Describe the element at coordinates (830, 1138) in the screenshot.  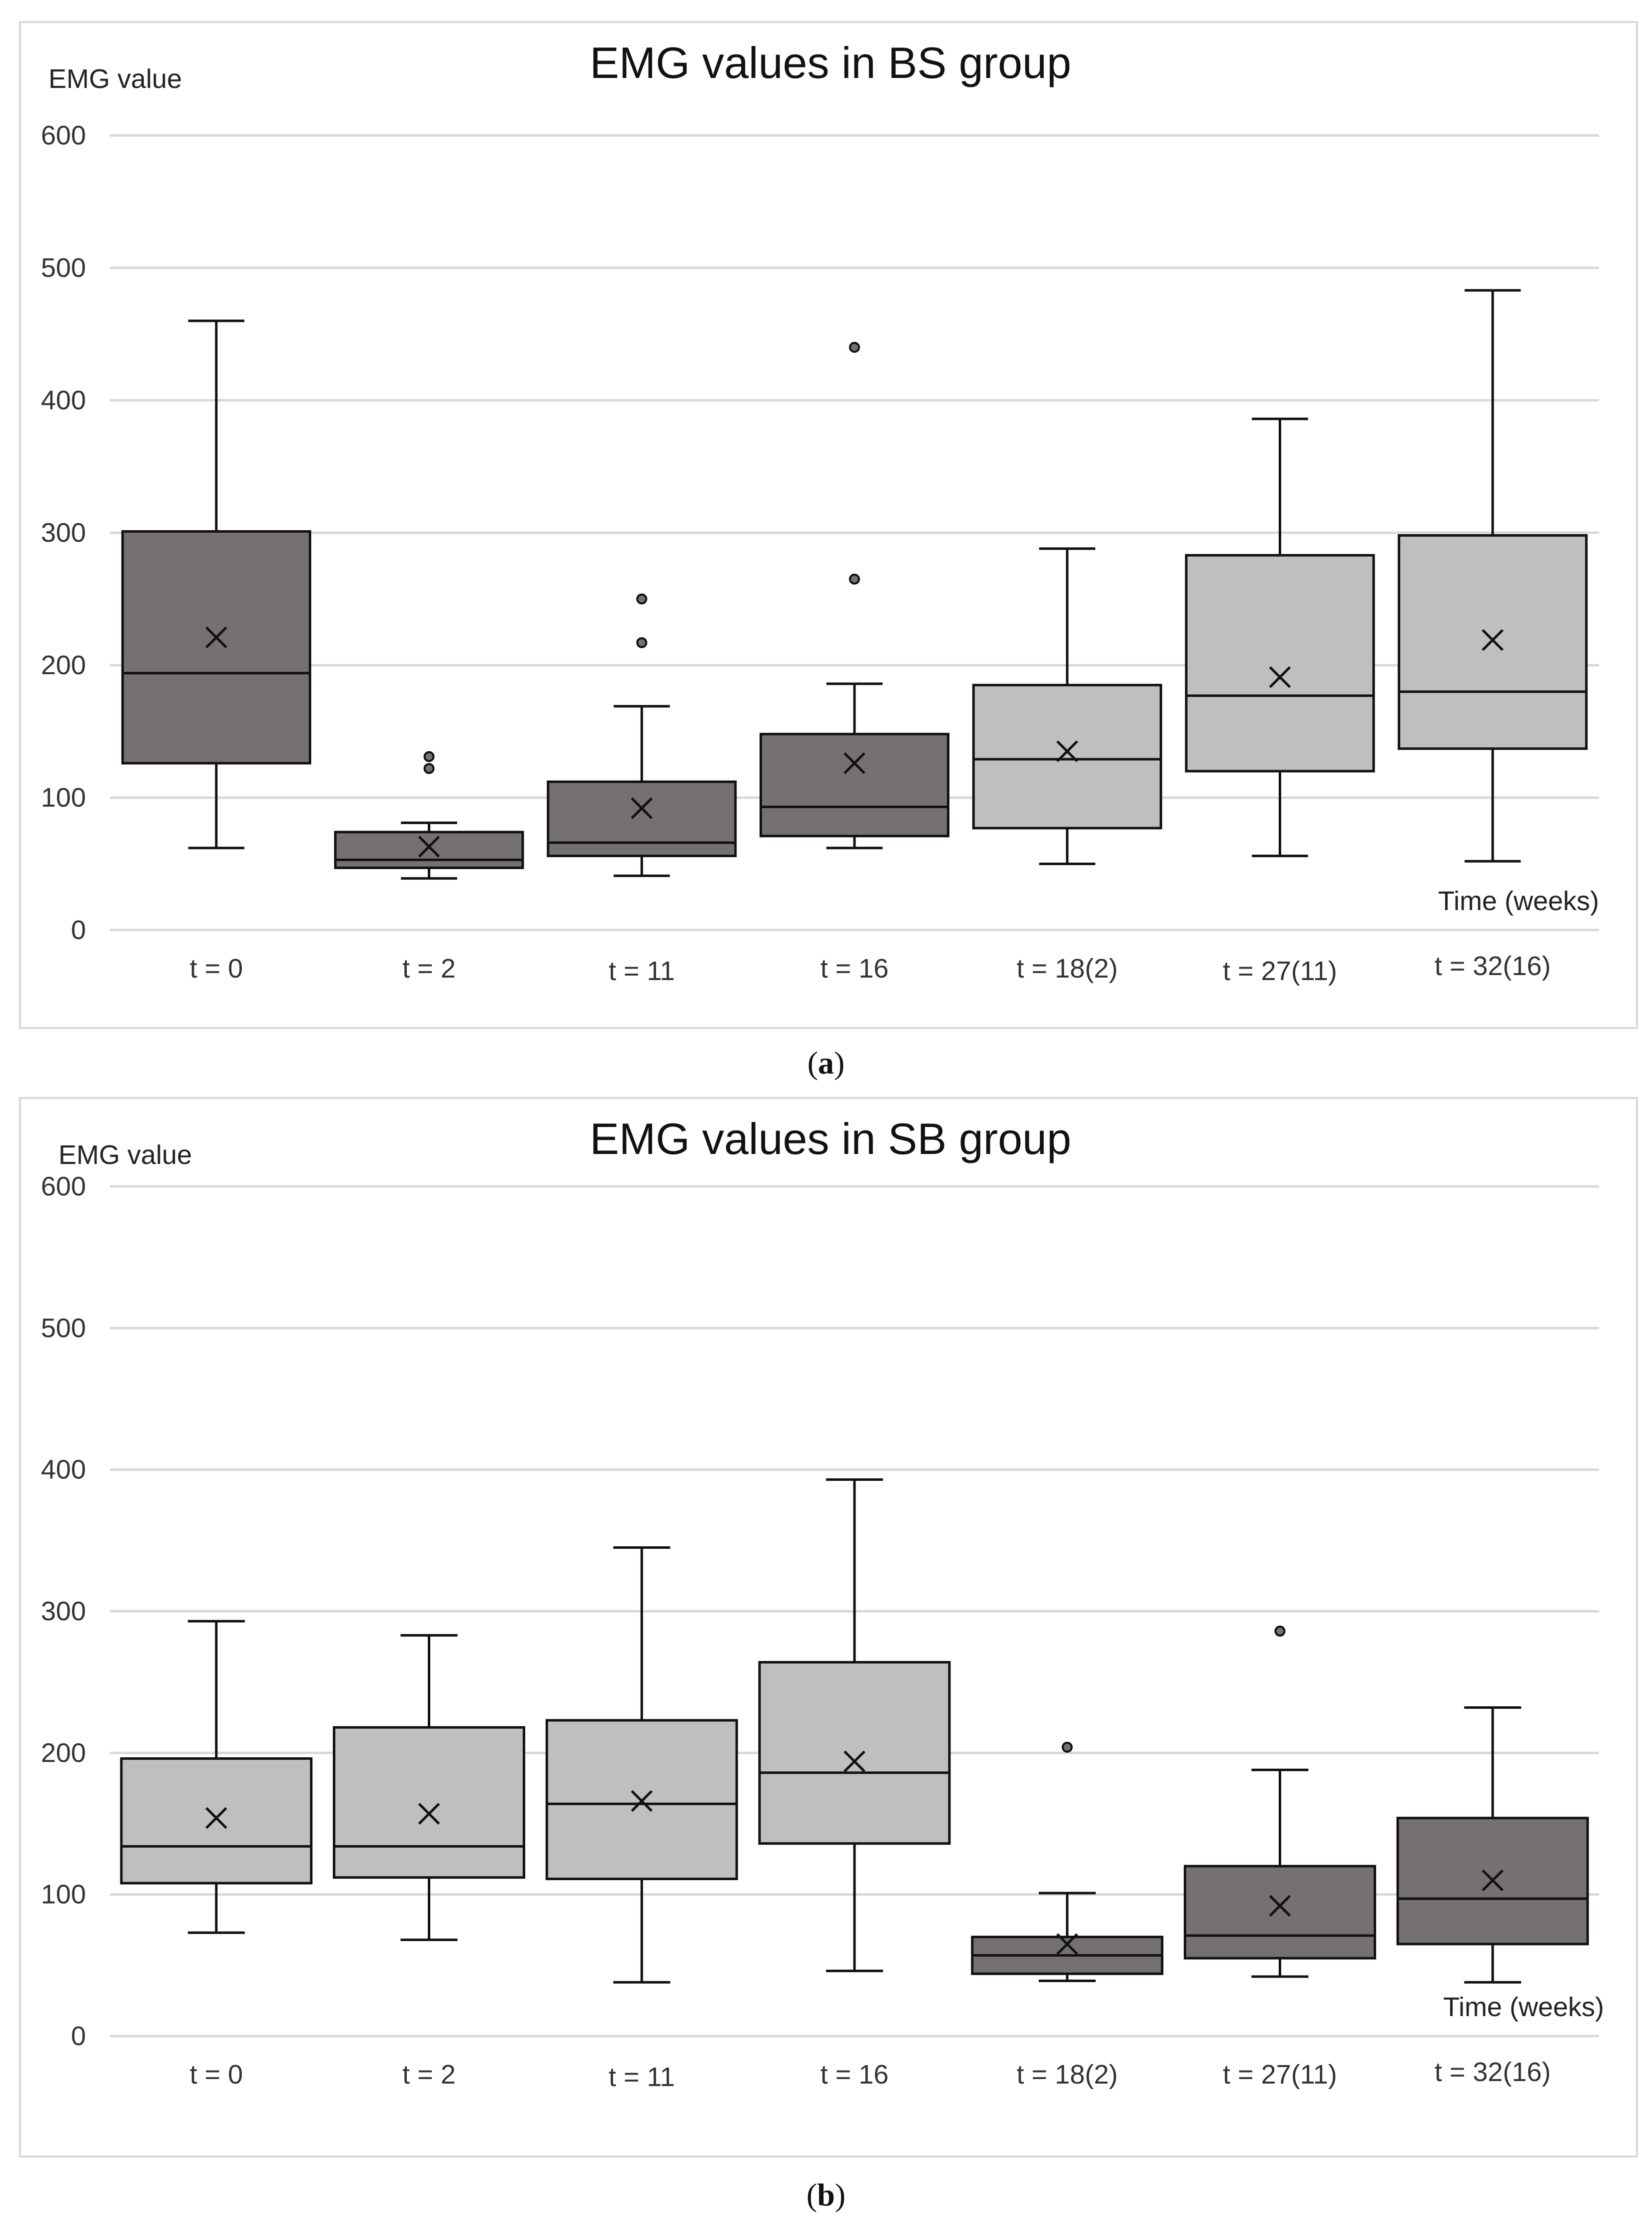
I see `chart-title: EMG values in SB group` at that location.